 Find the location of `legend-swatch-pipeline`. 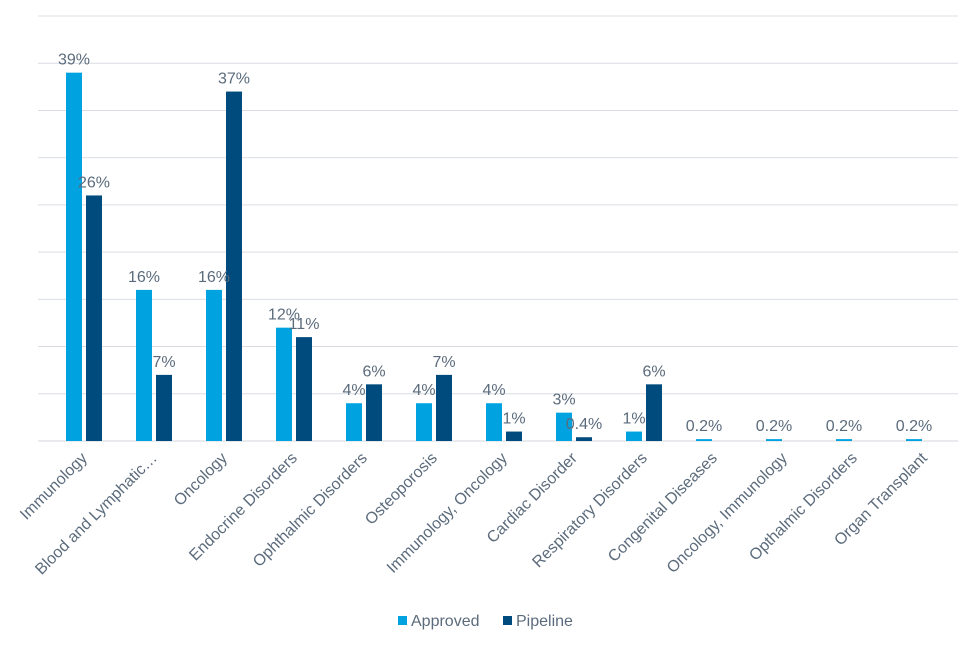

legend-swatch-pipeline is located at coordinates (507, 620).